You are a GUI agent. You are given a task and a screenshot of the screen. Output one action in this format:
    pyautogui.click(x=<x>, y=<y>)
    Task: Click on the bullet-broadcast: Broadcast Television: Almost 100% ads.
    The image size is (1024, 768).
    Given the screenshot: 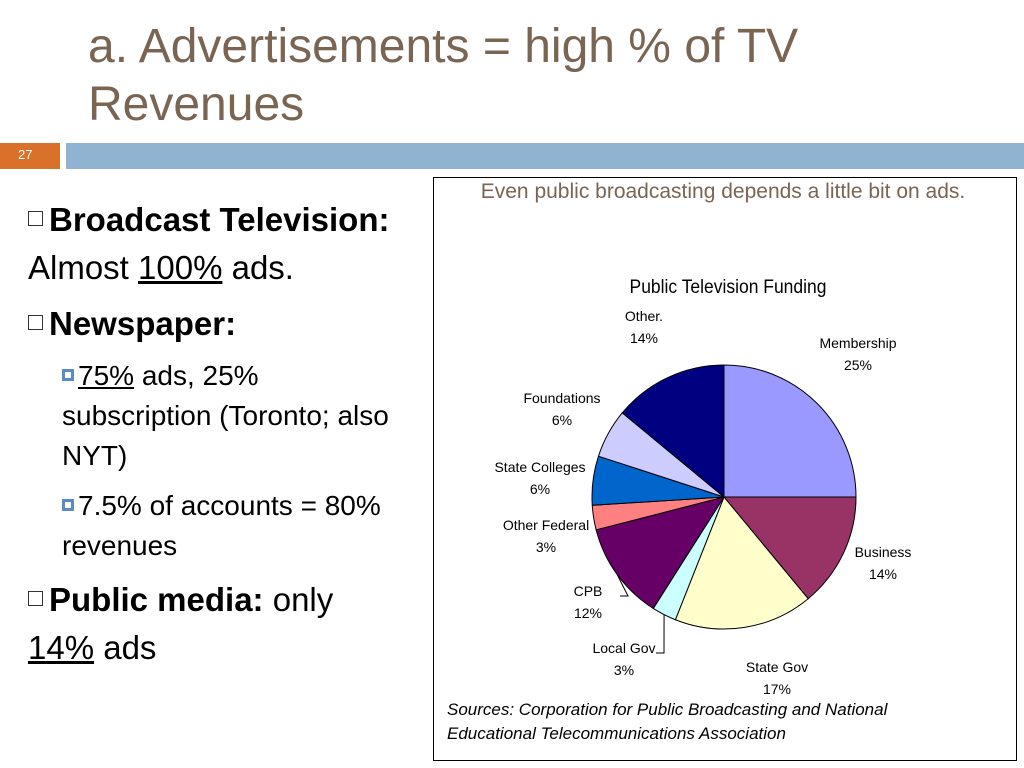 What is the action you would take?
    pyautogui.click(x=218, y=244)
    